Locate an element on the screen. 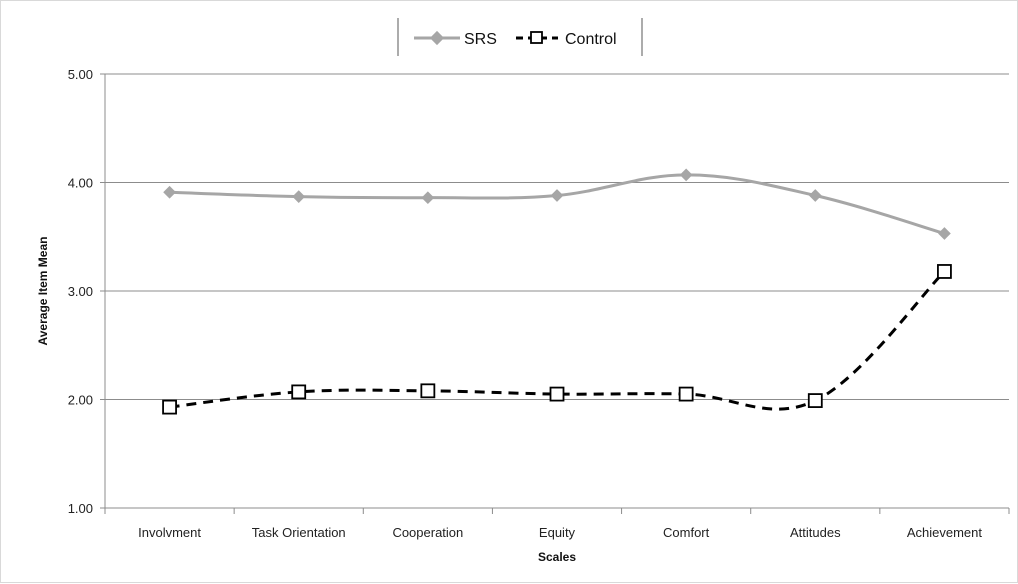 This screenshot has width=1018, height=584. y-tick-label: 2.00 is located at coordinates (80, 400).